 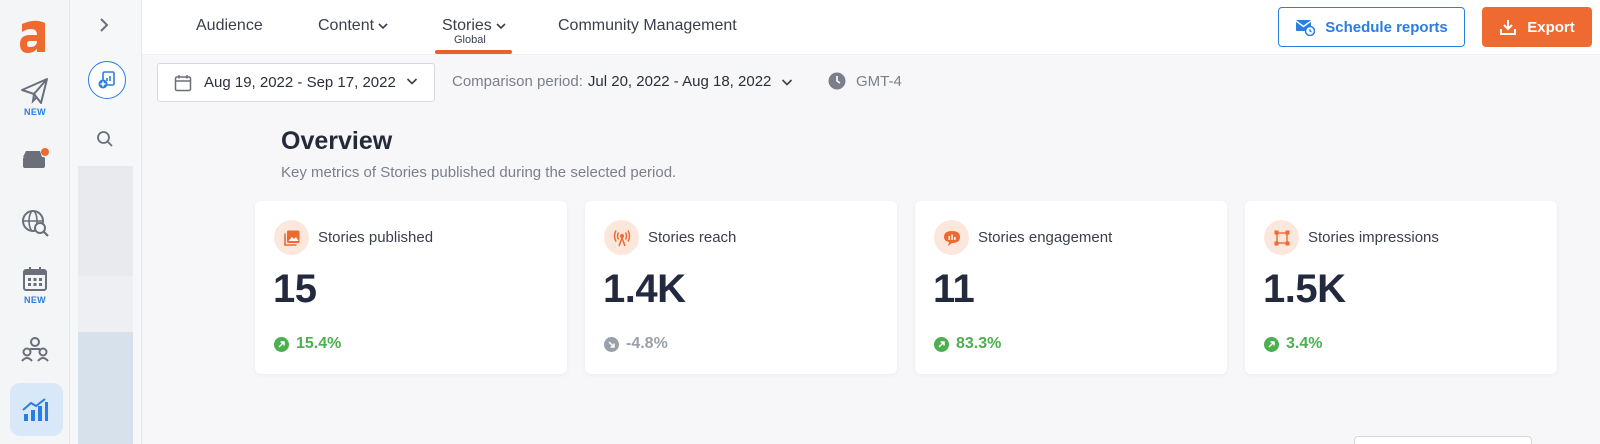 I want to click on metric-change: -4.8%, so click(x=636, y=344).